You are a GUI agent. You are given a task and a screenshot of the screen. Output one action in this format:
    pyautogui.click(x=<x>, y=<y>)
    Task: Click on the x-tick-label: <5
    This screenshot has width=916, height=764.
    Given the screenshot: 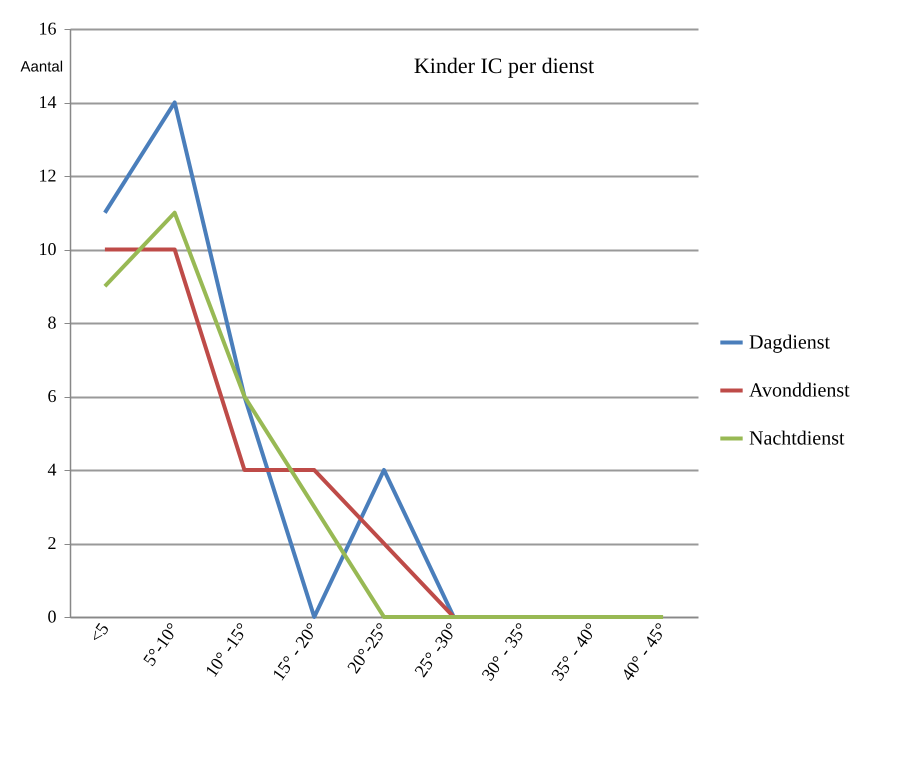 What is the action you would take?
    pyautogui.click(x=99, y=632)
    